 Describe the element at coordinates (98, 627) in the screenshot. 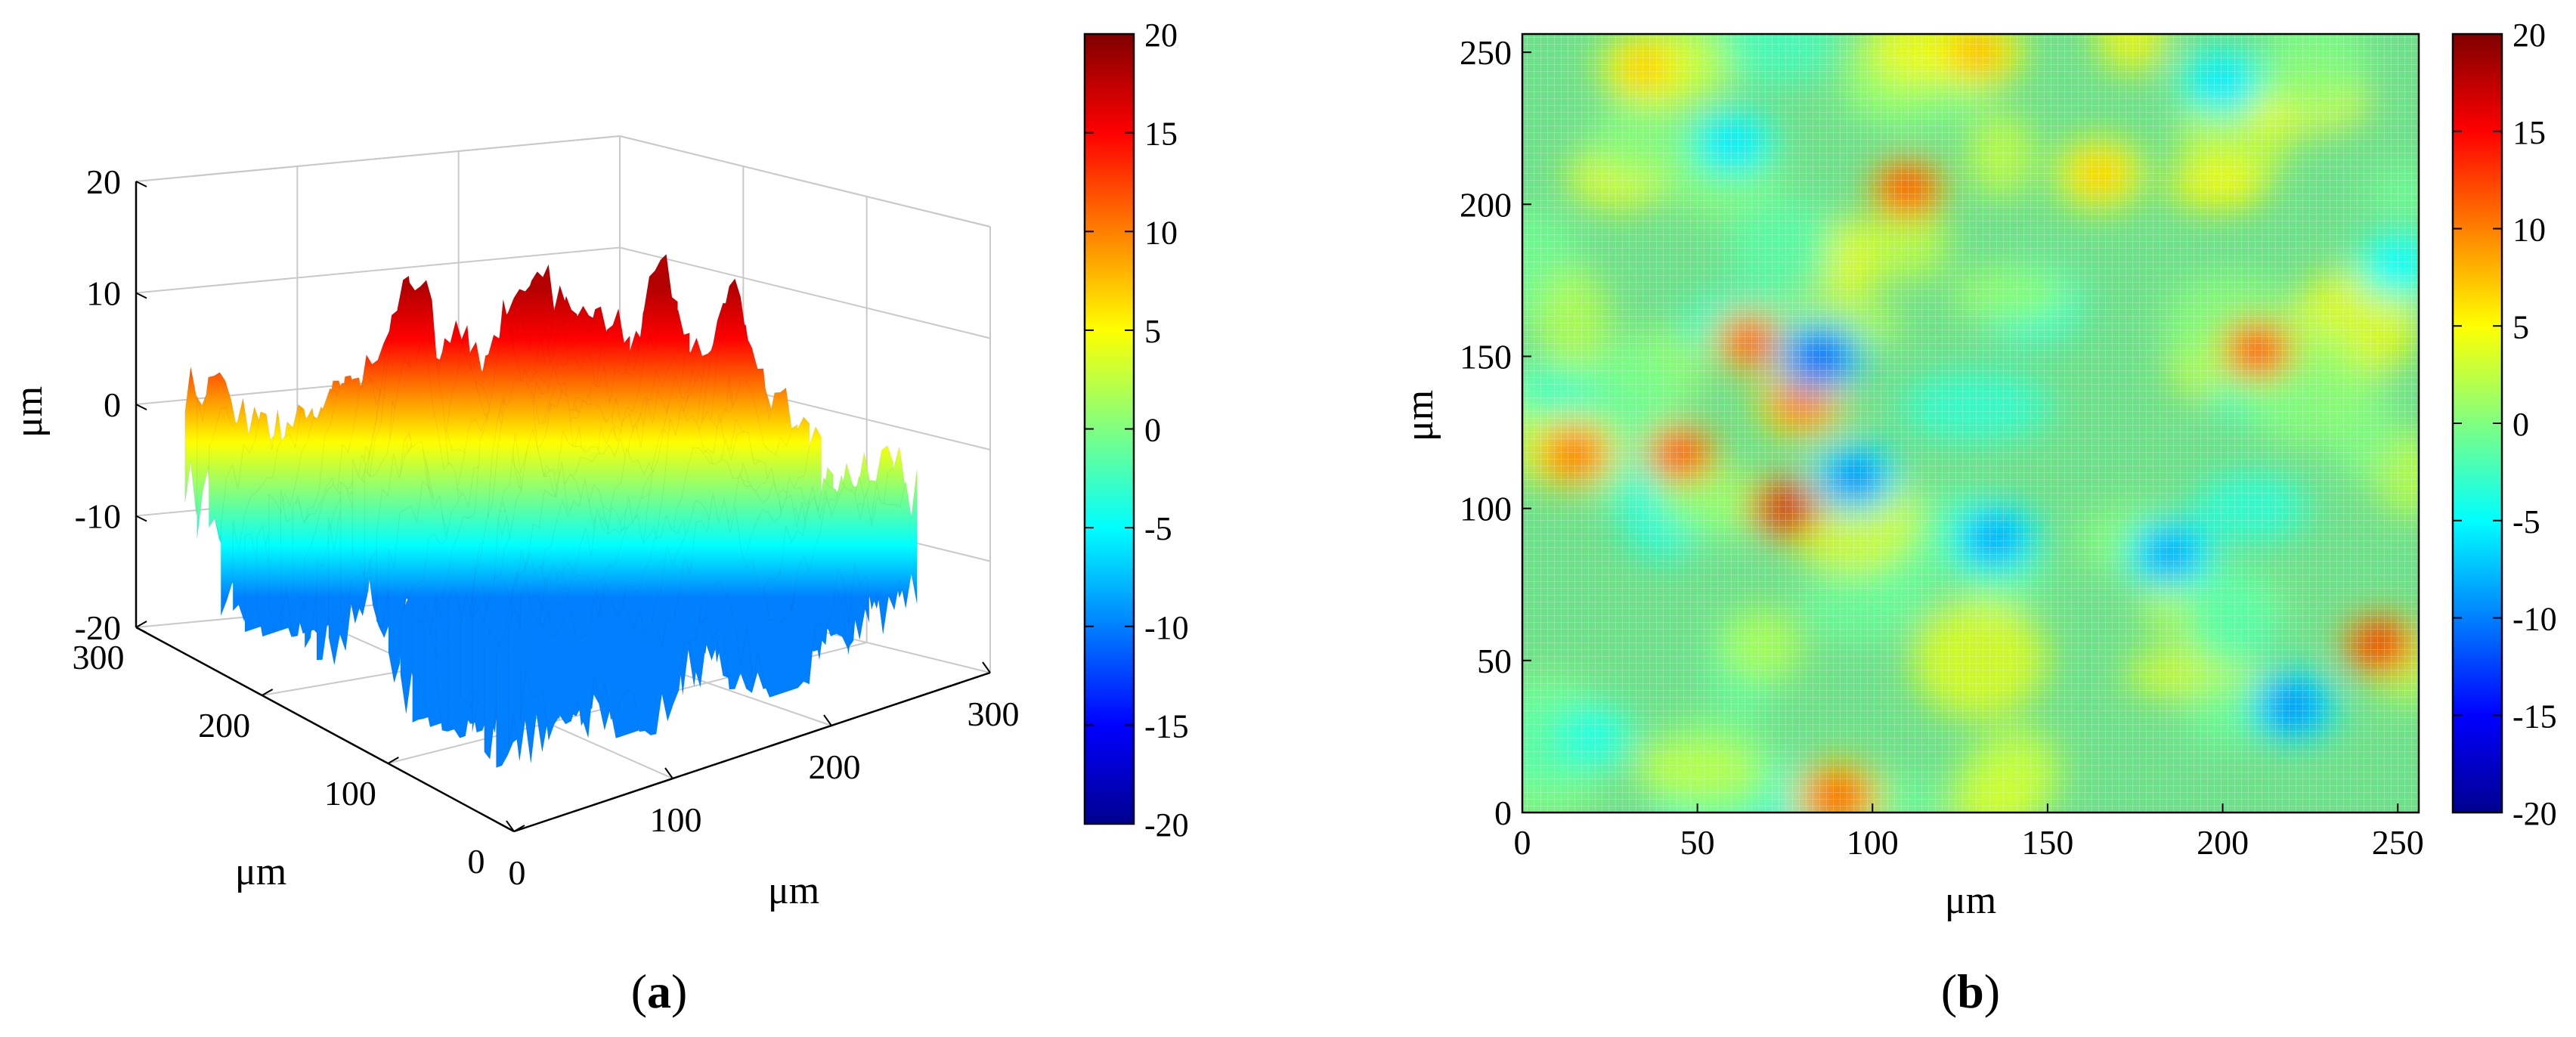

I see `panel-a-z-tick-label: -20` at that location.